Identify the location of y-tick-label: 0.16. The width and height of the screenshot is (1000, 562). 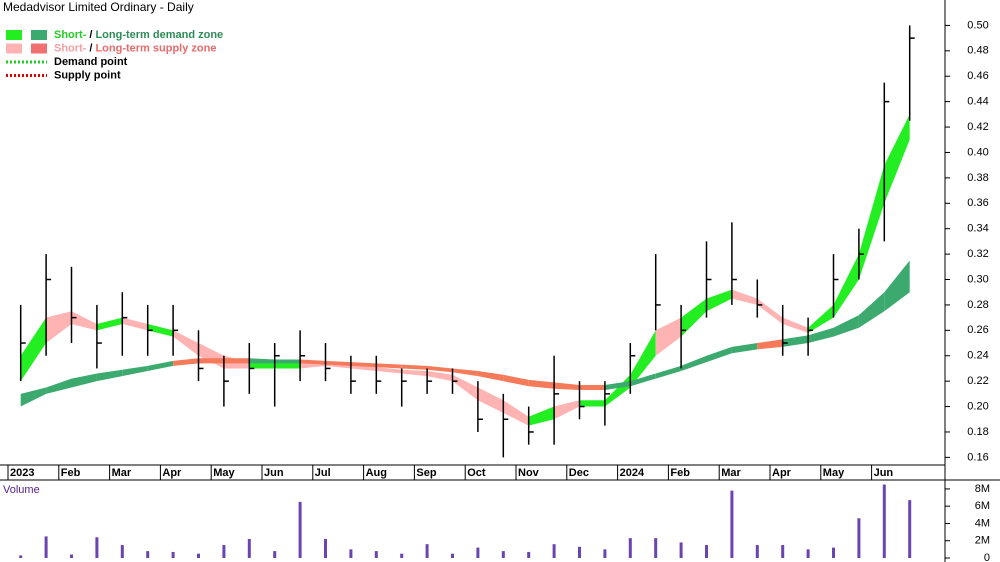
(977, 457).